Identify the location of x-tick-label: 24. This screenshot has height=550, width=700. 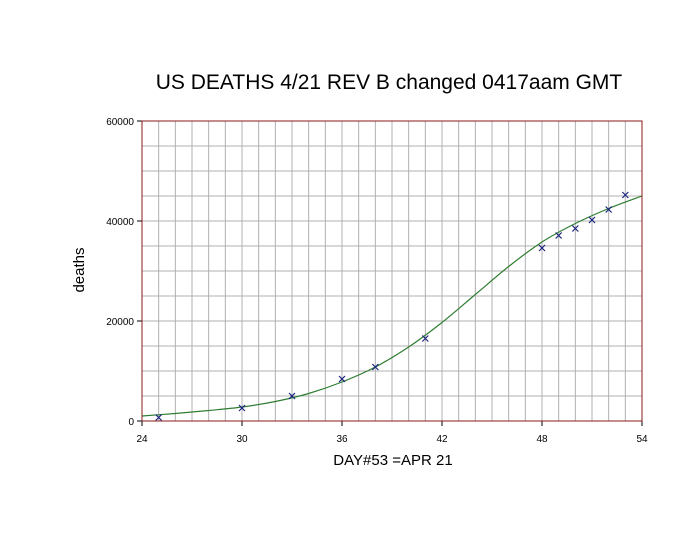
(142, 439).